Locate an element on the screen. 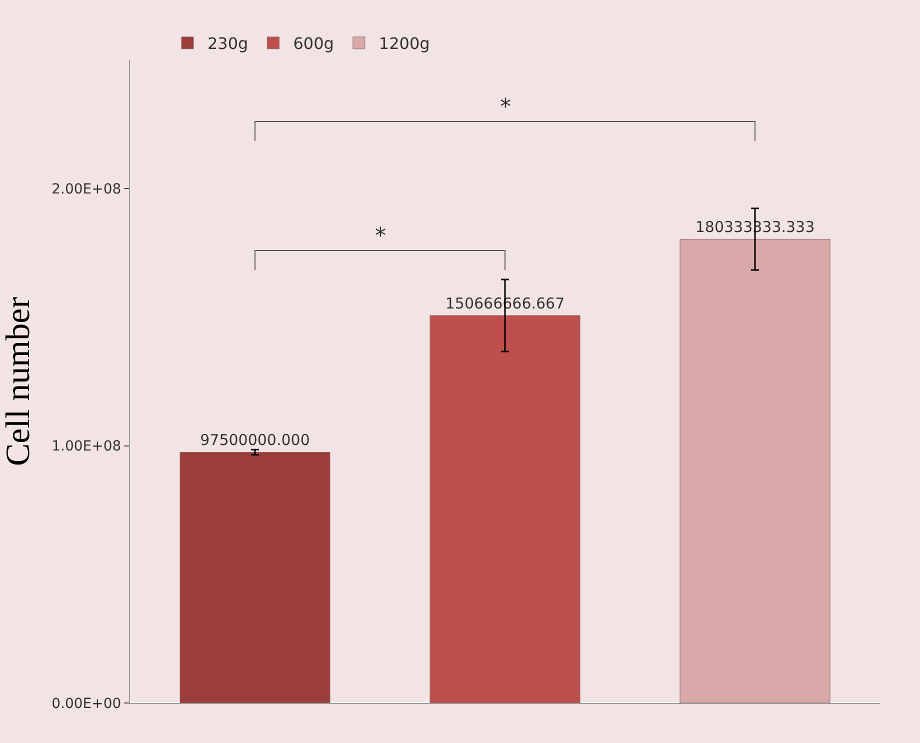  legend-label: 1200g is located at coordinates (404, 44).